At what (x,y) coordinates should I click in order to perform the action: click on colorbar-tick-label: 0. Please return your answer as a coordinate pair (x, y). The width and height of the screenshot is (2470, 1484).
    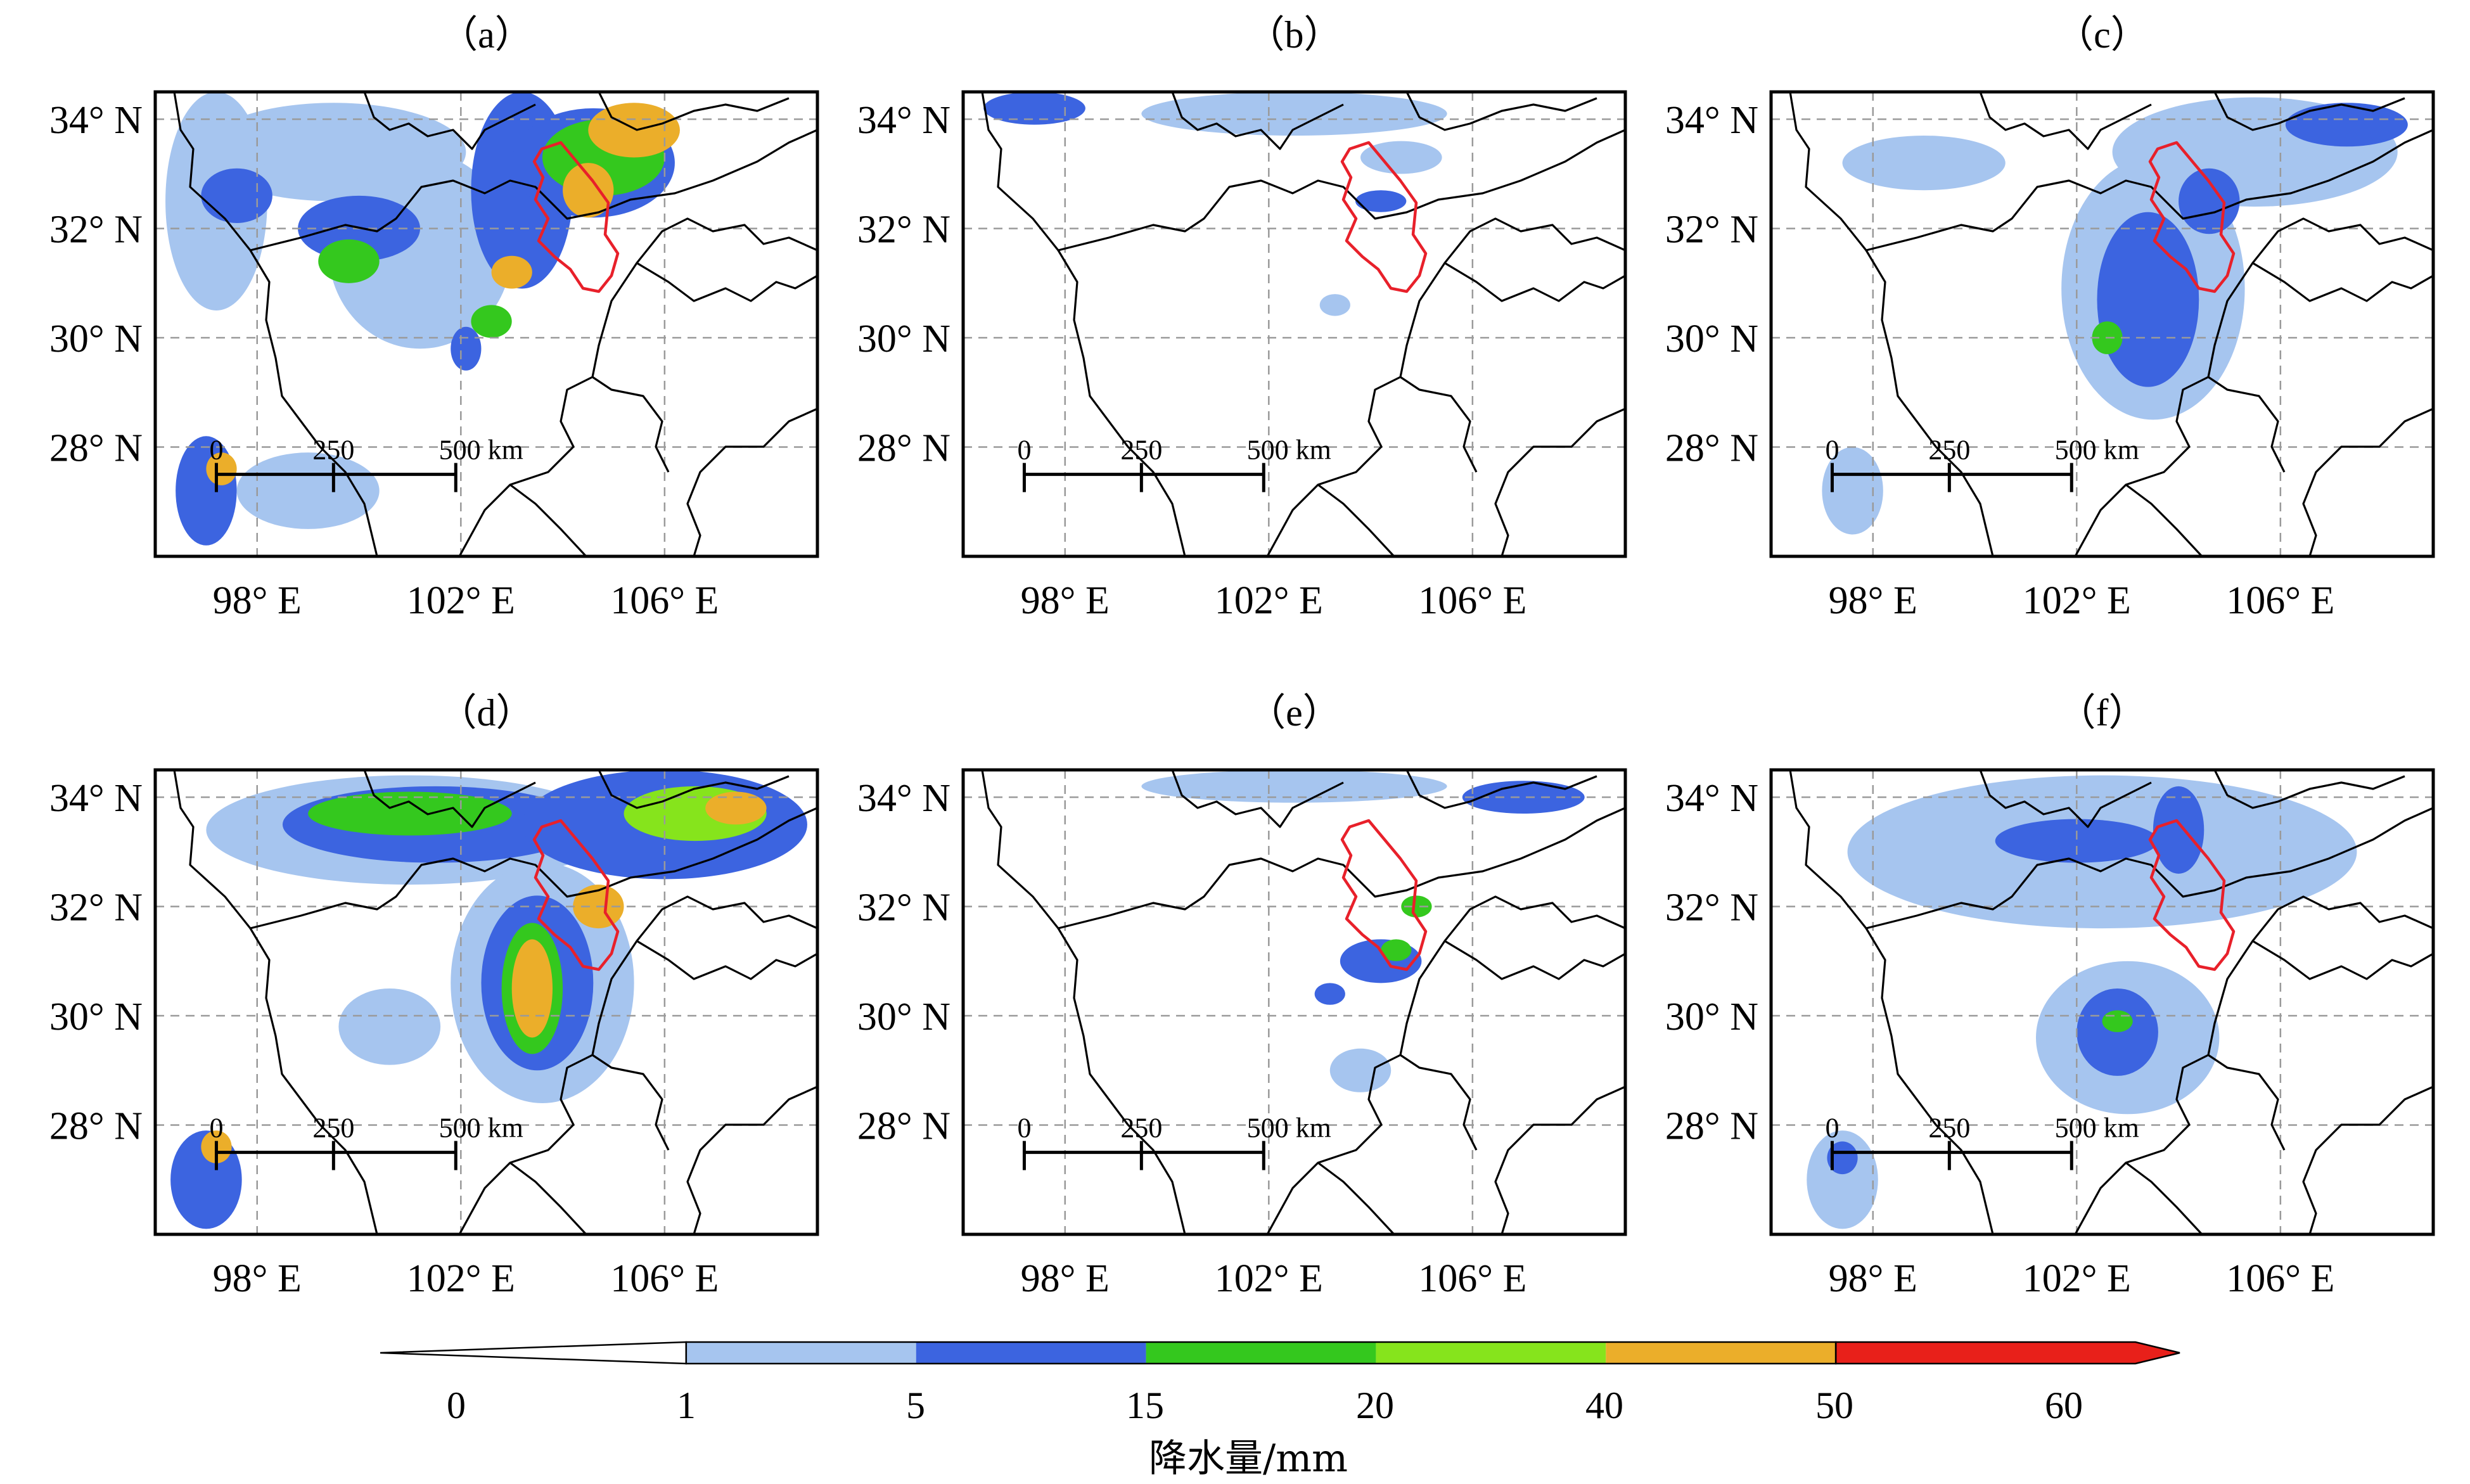
    Looking at the image, I should click on (456, 1405).